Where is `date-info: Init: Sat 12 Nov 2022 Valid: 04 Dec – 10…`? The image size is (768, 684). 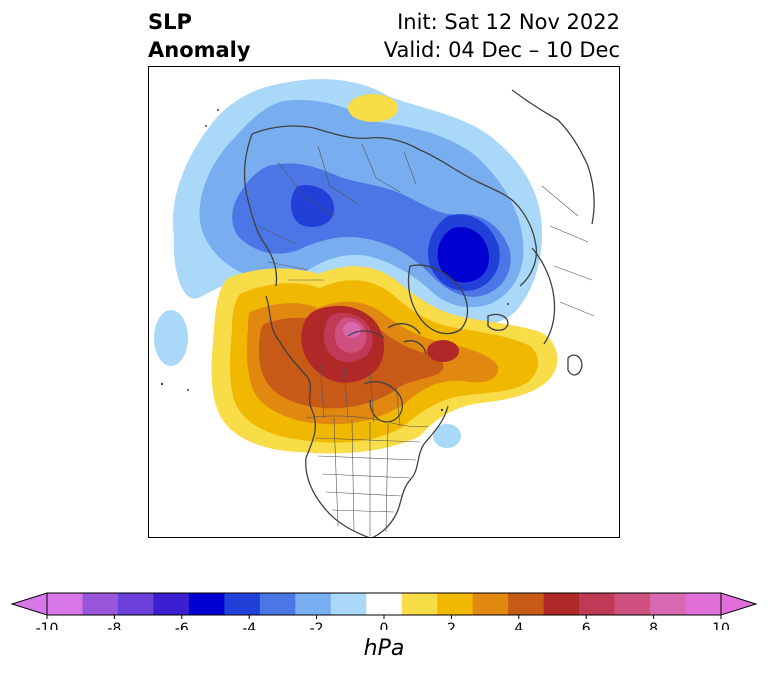
date-info: Init: Sat 12 Nov 2022 Valid: 04 Dec – 10… is located at coordinates (502, 36).